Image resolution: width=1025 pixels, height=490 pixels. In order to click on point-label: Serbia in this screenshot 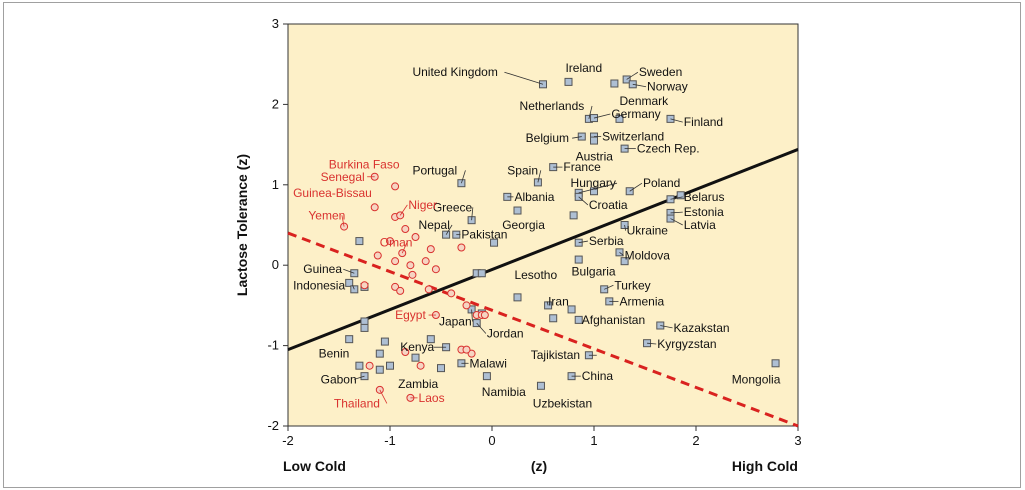, I will do `click(606, 241)`.